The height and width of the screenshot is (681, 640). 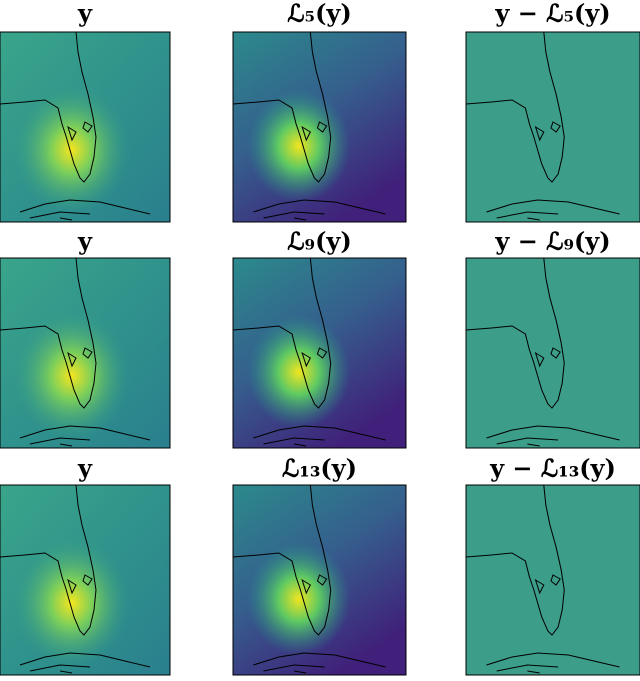 I want to click on panel-title: y − ℒ₅(y), so click(x=552, y=14).